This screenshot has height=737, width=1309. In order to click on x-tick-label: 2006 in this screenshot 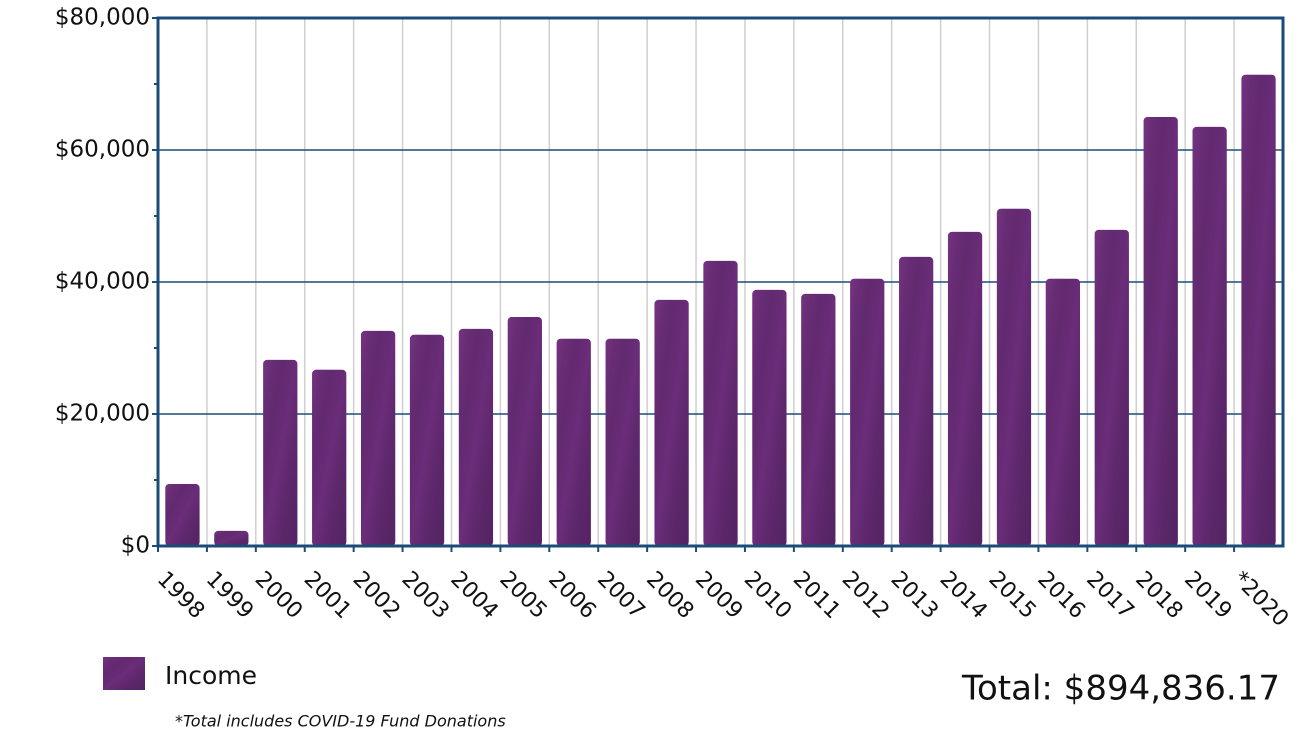, I will do `click(571, 595)`.